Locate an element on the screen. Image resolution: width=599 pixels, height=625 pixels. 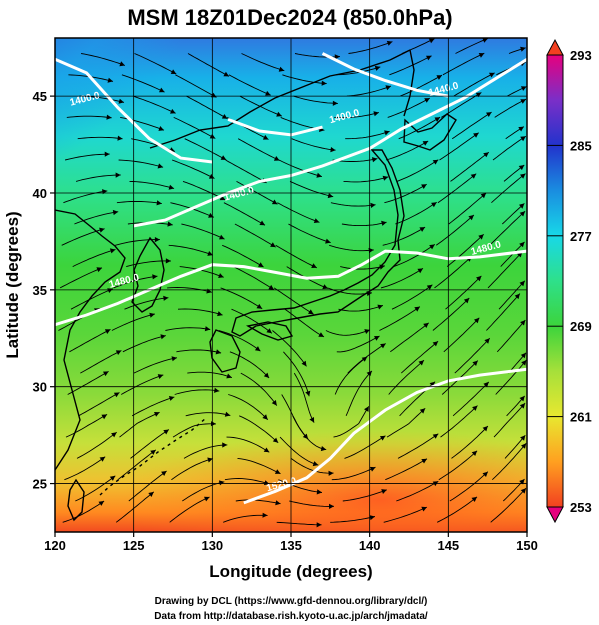
y-tick-label: 30 is located at coordinates (40, 387).